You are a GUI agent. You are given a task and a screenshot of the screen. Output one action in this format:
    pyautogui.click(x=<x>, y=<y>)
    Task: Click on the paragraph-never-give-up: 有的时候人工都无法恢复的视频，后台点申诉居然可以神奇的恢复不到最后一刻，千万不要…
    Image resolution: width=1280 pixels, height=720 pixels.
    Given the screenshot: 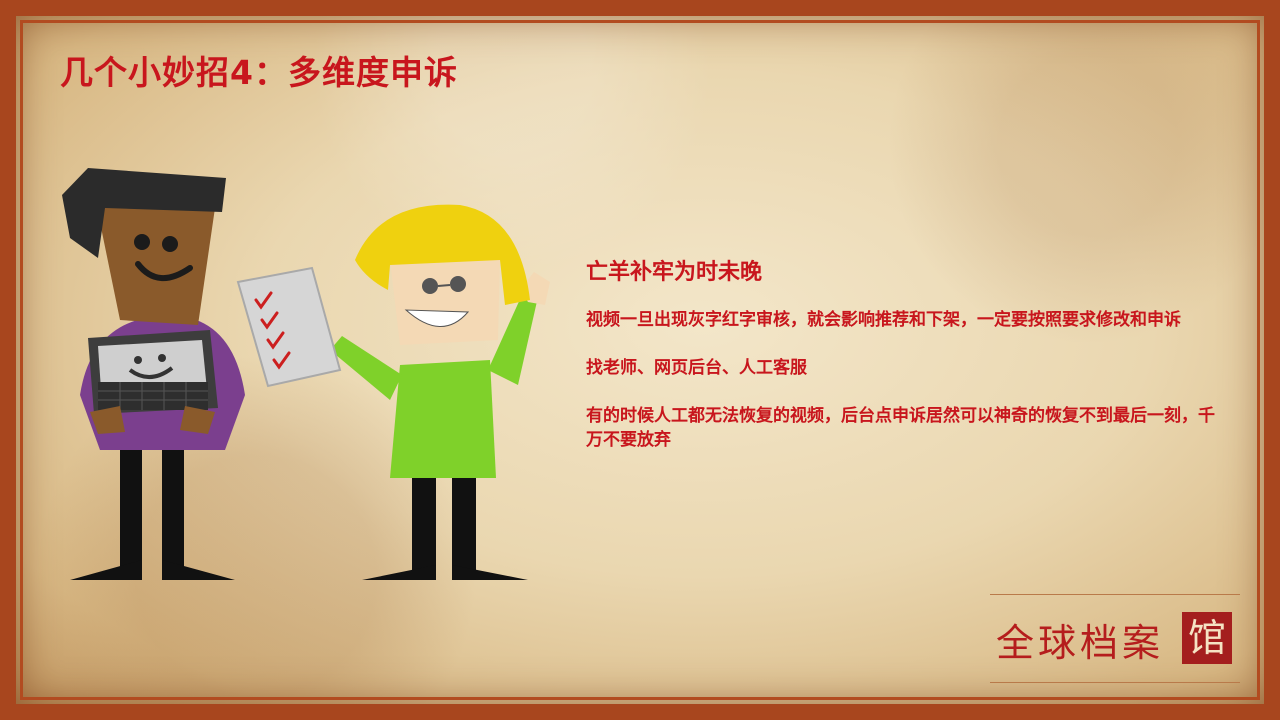 What is the action you would take?
    pyautogui.click(x=900, y=428)
    